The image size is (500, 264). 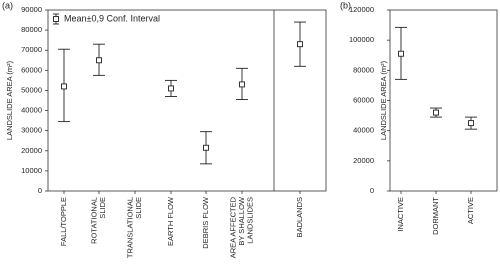 What do you see at coordinates (31, 89) in the screenshot?
I see `y-tick-label: 50000` at bounding box center [31, 89].